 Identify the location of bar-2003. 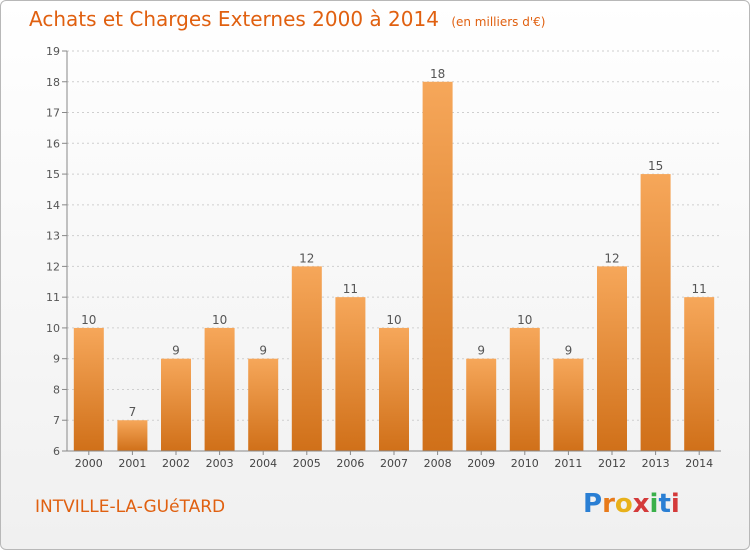
(219, 389).